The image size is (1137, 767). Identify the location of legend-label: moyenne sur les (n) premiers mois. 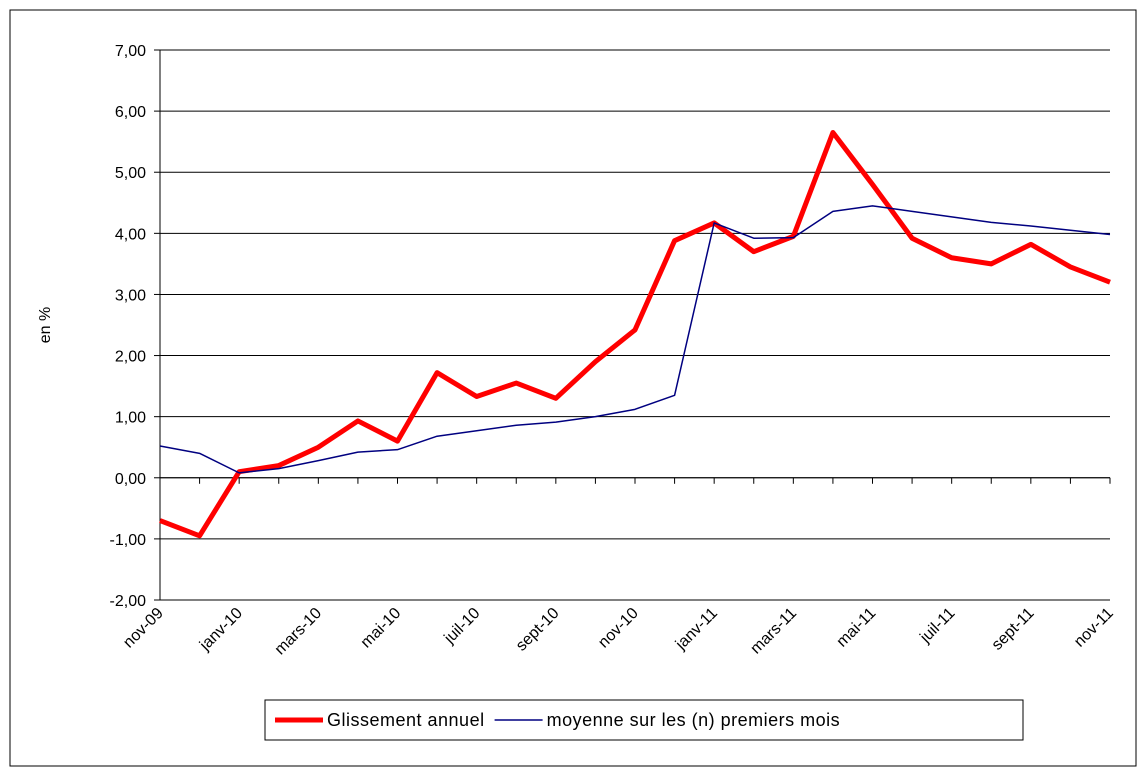
(694, 720).